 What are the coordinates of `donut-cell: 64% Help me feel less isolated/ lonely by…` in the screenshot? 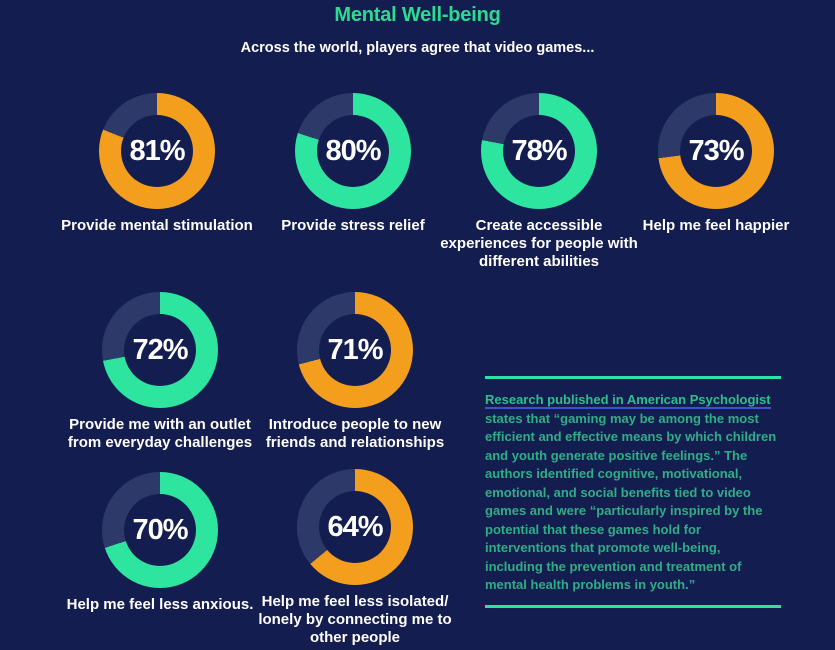 It's located at (355, 558).